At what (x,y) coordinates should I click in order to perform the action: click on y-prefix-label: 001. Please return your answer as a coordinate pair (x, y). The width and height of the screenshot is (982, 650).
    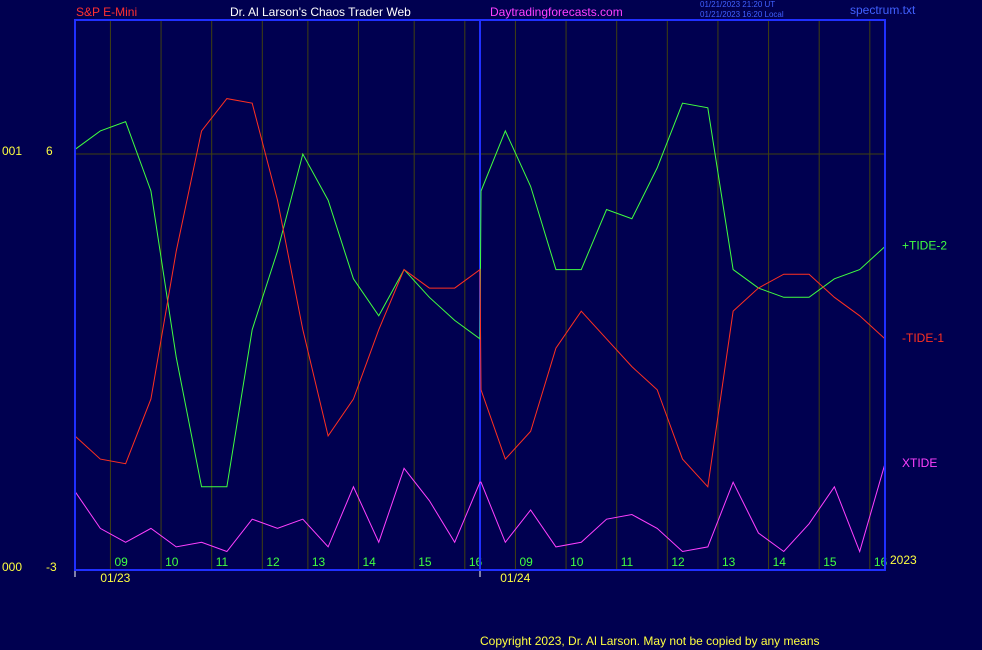
    Looking at the image, I should click on (12, 151).